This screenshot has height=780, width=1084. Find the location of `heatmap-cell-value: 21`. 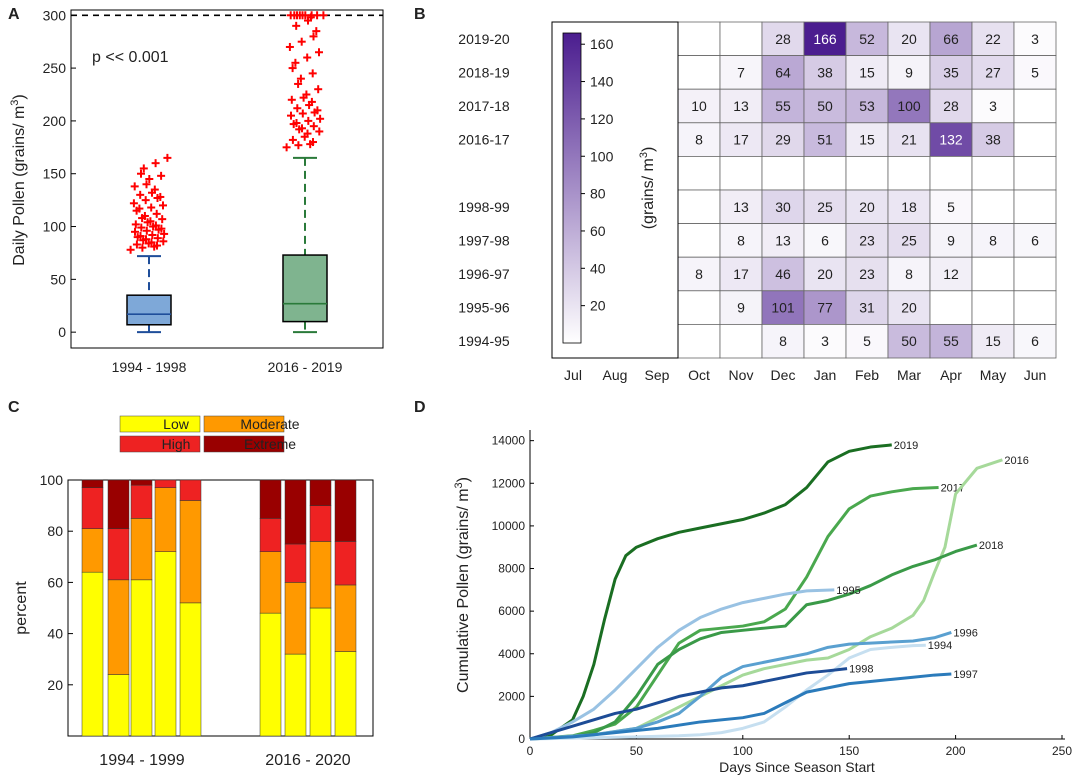

heatmap-cell-value: 21 is located at coordinates (909, 140).